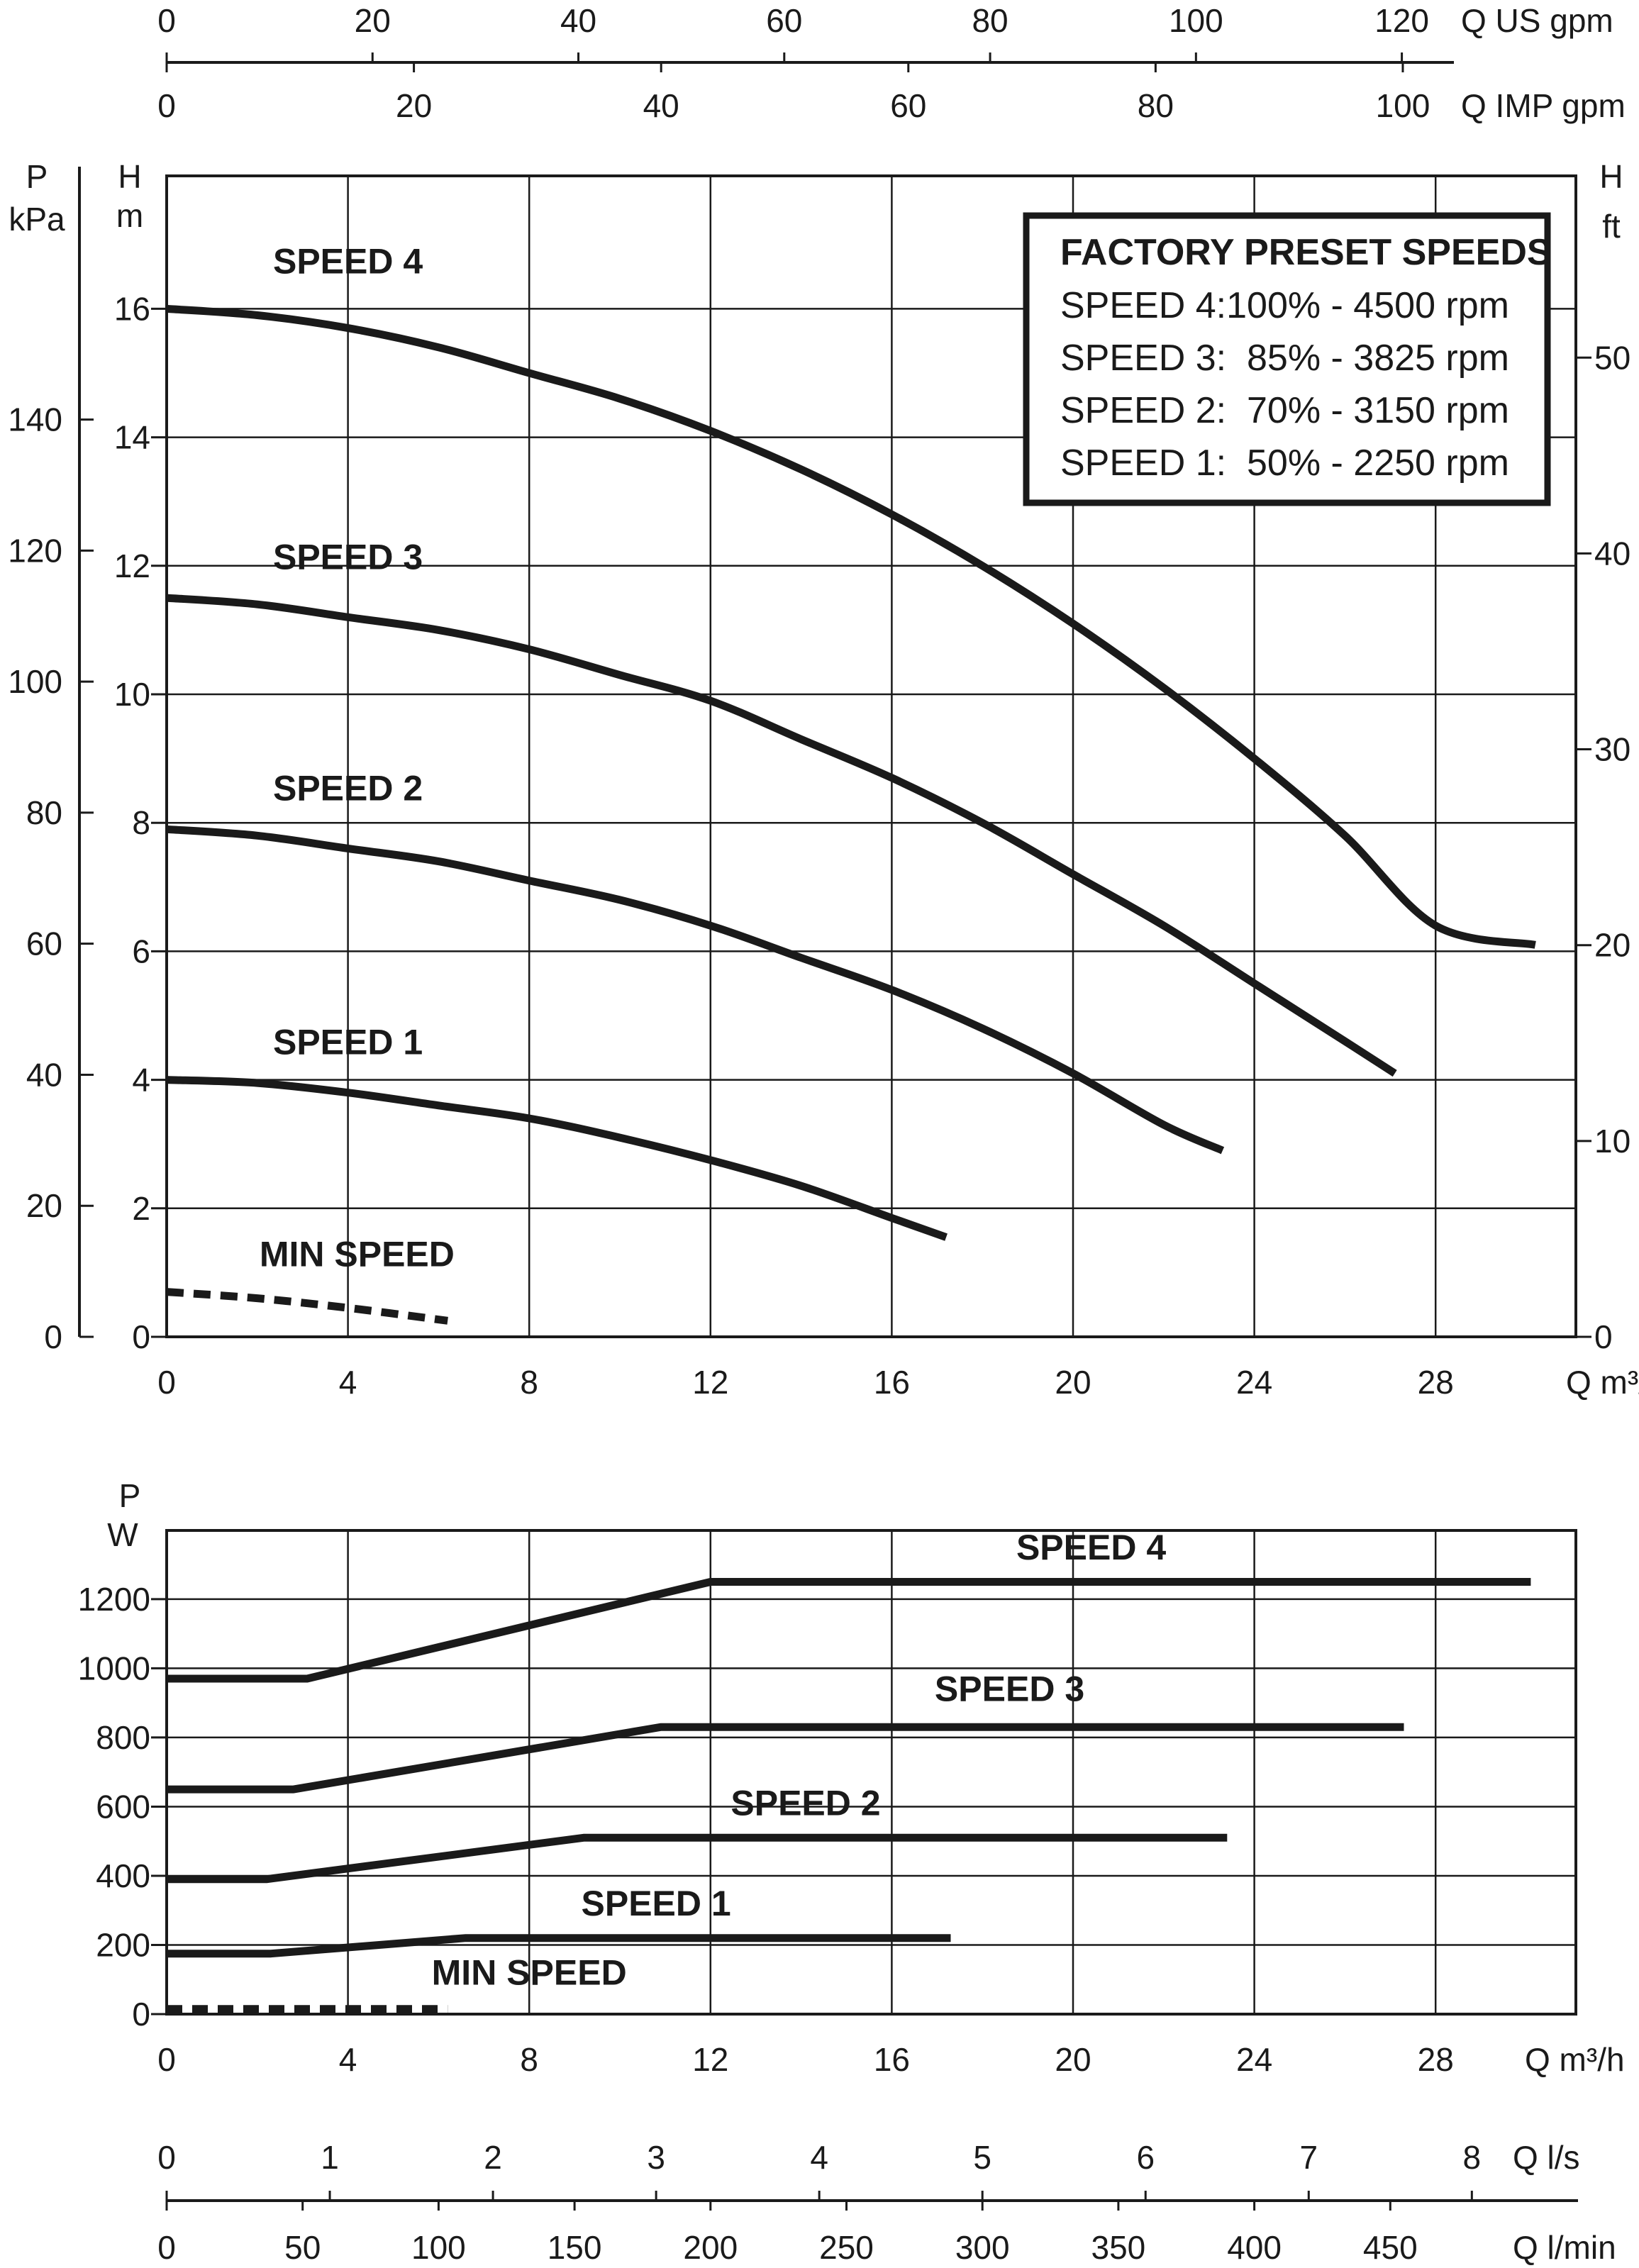 This screenshot has width=1639, height=2268. What do you see at coordinates (348, 2059) in the screenshot?
I see `power-x-tick-label: 4` at bounding box center [348, 2059].